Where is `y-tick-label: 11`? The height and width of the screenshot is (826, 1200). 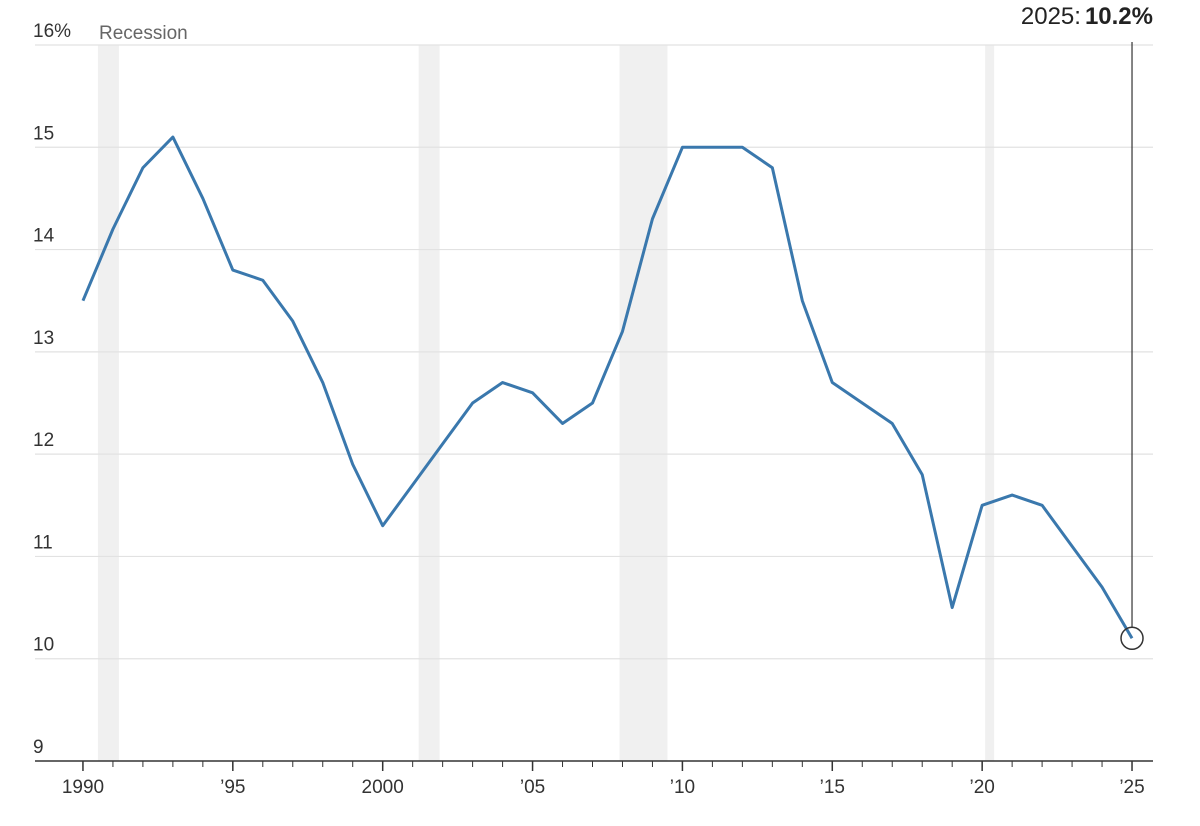
y-tick-label: 11 is located at coordinates (43, 542).